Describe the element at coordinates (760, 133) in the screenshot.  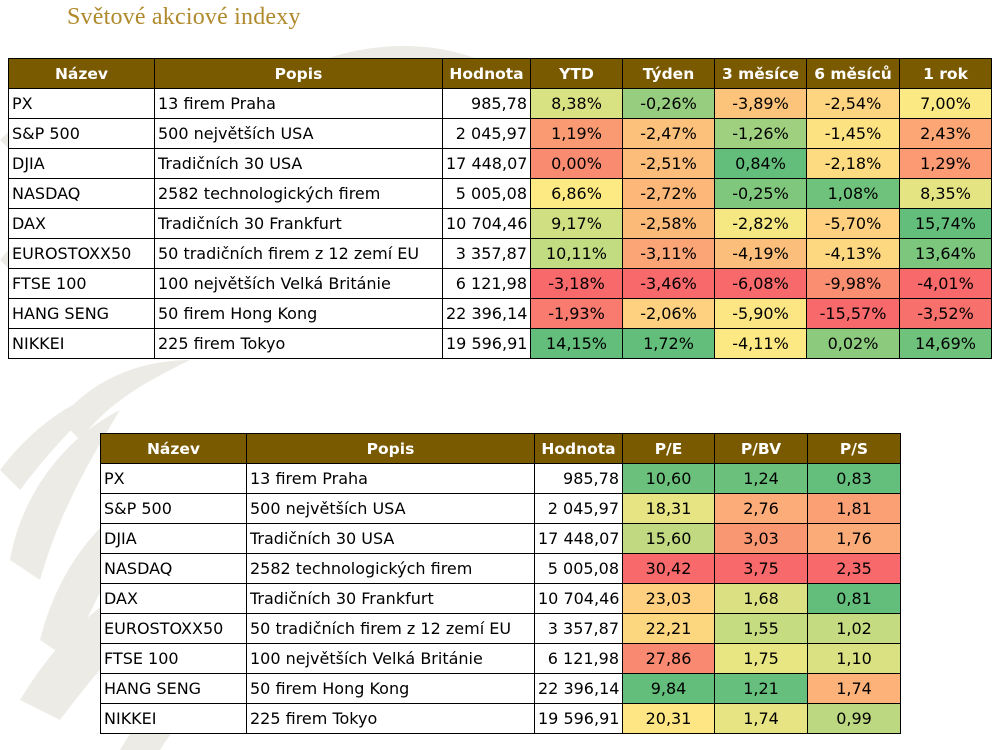
I see `metric-cell: -1,26%` at that location.